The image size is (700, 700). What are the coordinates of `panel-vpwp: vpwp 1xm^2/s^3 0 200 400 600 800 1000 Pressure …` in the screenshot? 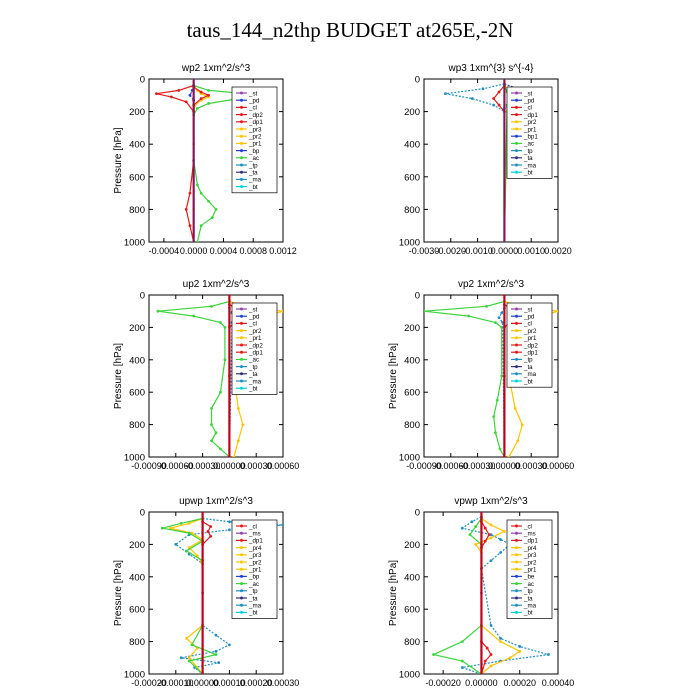 It's located at (481, 592).